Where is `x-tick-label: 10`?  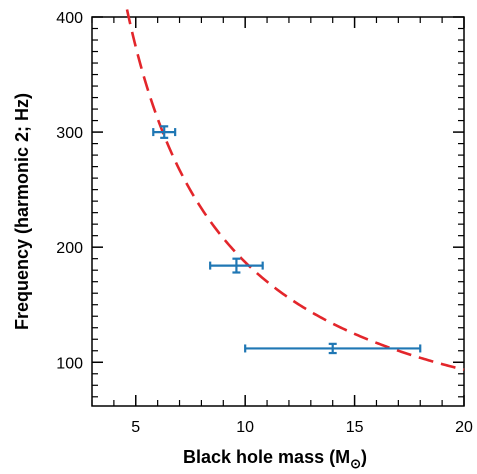
x-tick-label: 10 is located at coordinates (245, 427).